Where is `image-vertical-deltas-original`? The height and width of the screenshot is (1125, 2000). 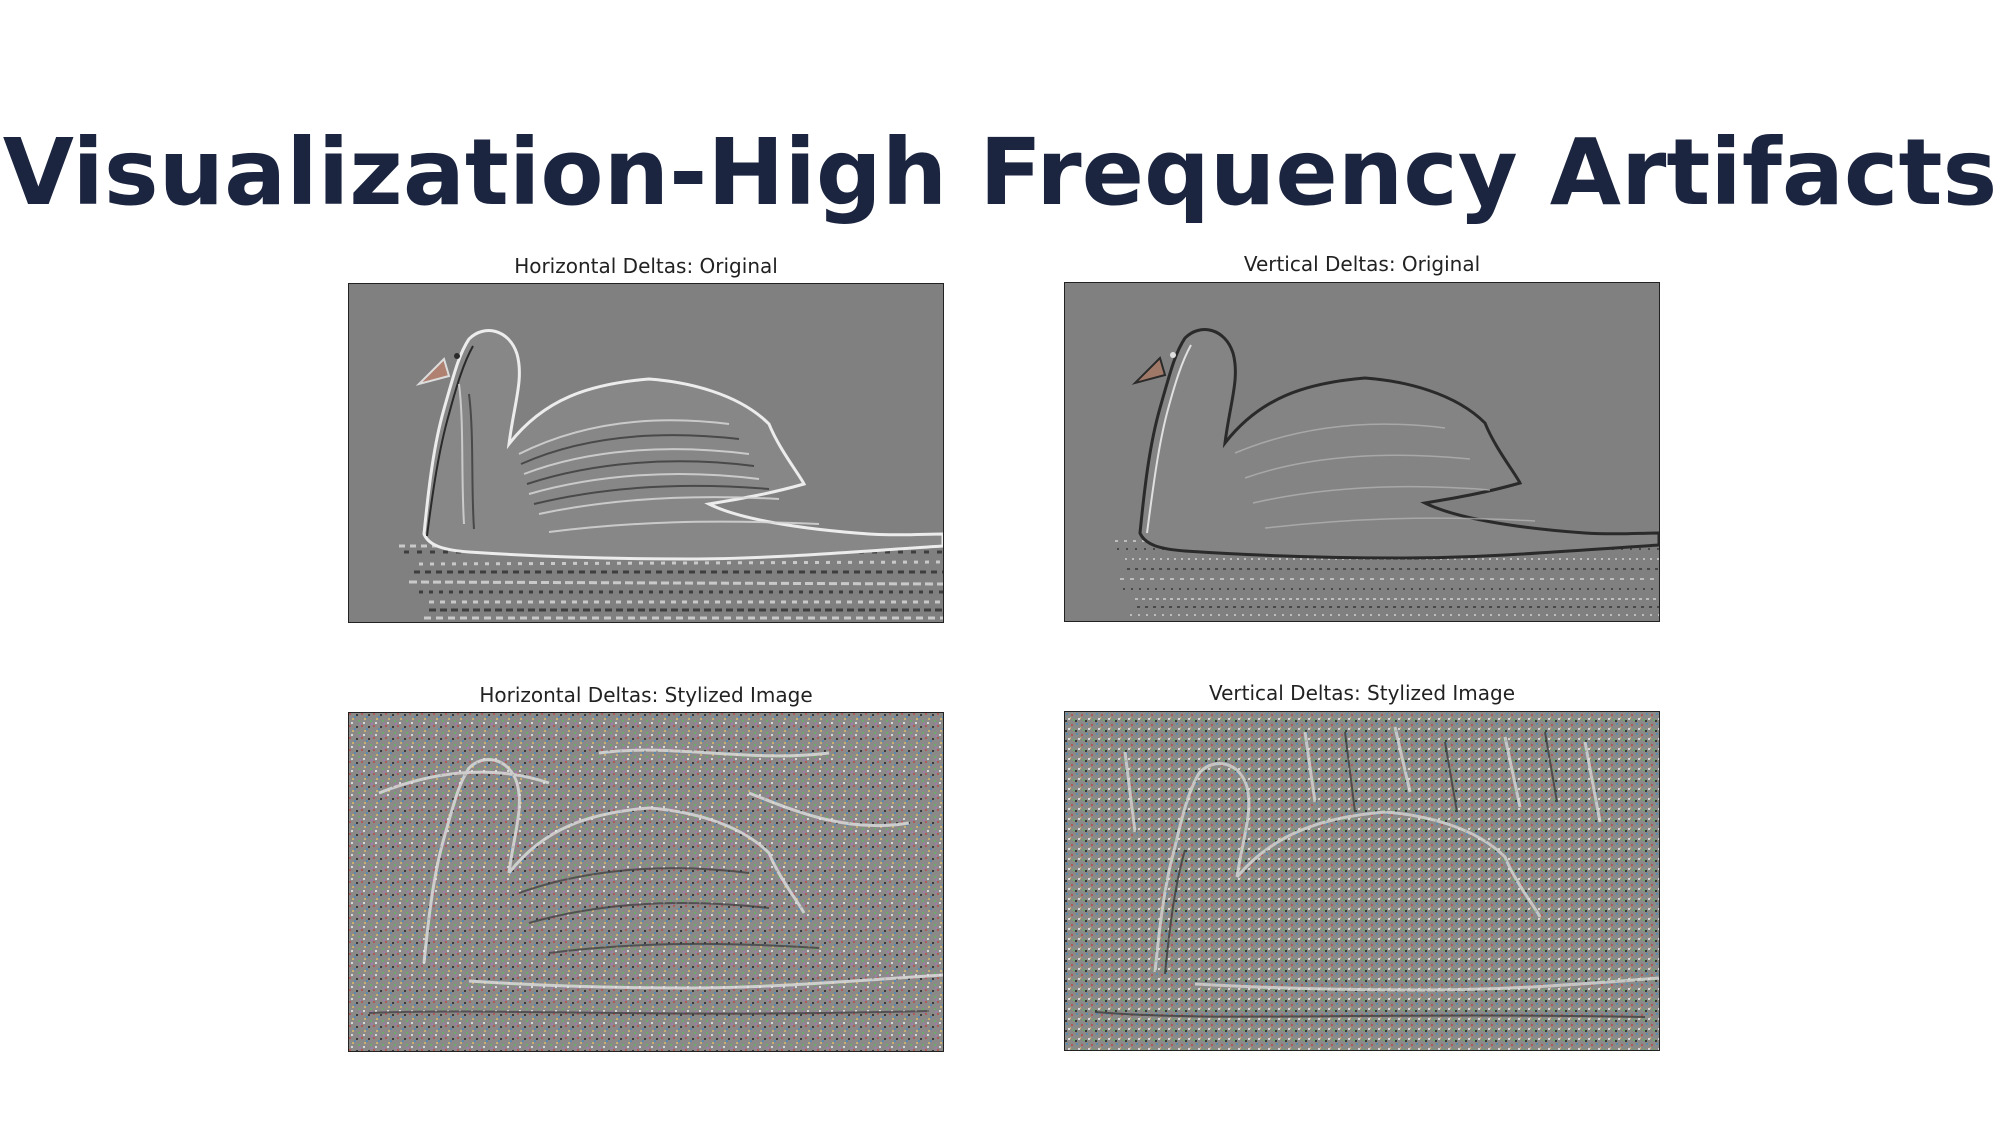
image-vertical-deltas-original is located at coordinates (1362, 452).